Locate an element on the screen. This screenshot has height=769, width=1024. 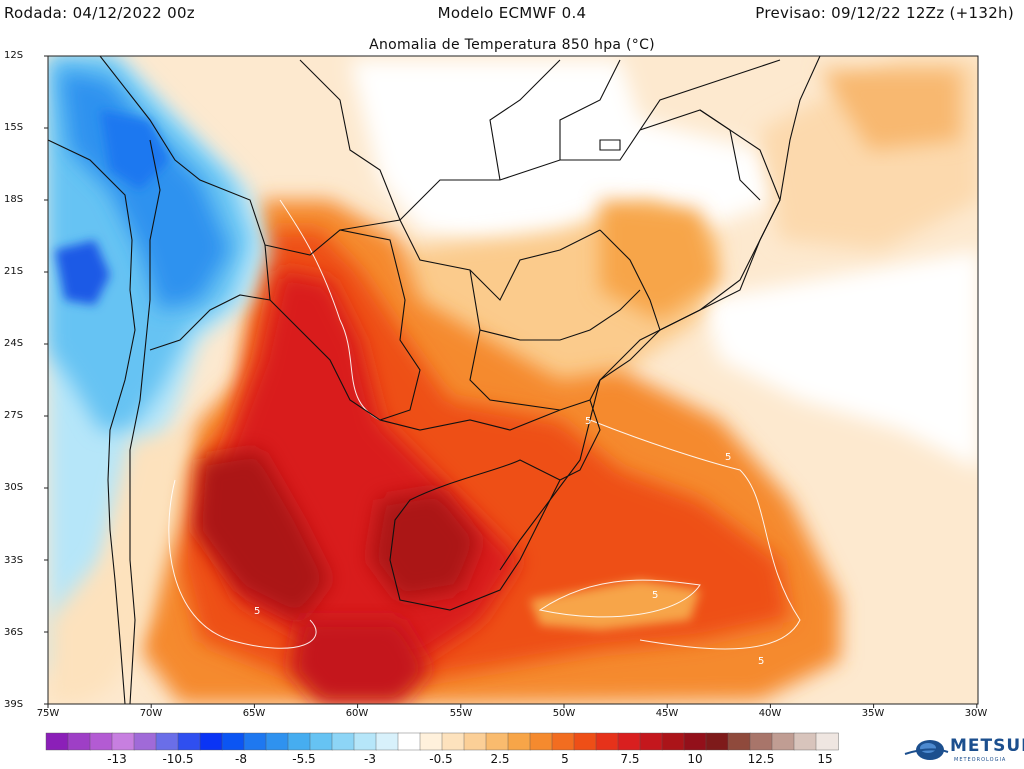
colorbar-label: 12.5 is located at coordinates (761, 759).